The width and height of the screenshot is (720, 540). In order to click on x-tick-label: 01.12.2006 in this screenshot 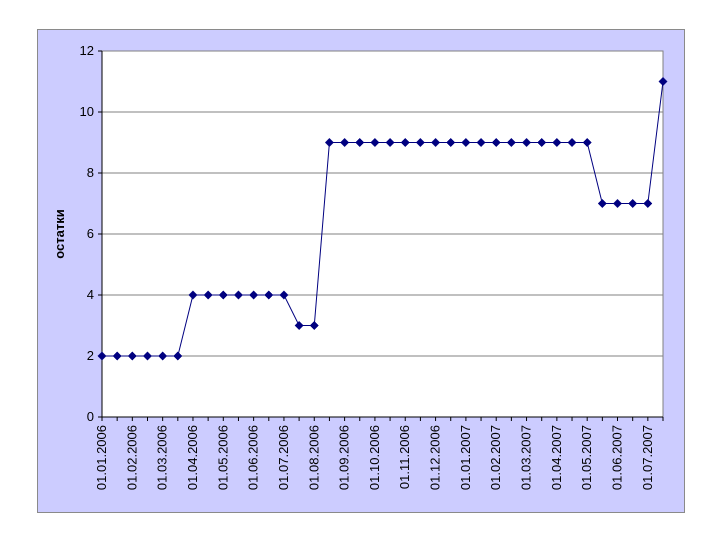, I will do `click(435, 457)`.